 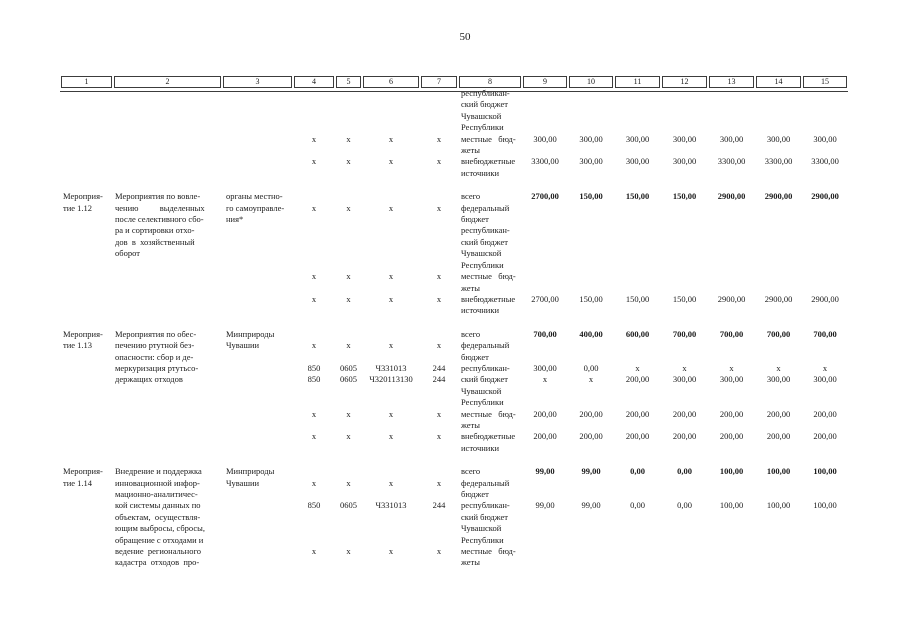 I want to click on cell-amount: 3300,00, so click(x=825, y=161).